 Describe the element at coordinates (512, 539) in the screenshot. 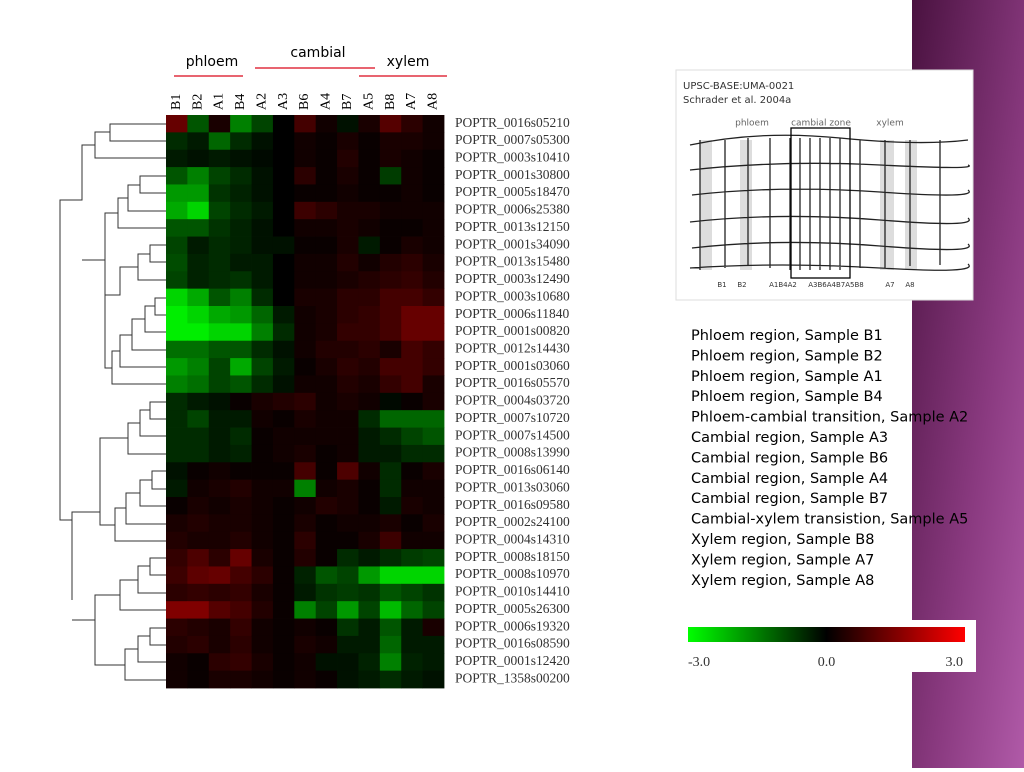

I see `row-label: POPTR_0004s14310` at that location.